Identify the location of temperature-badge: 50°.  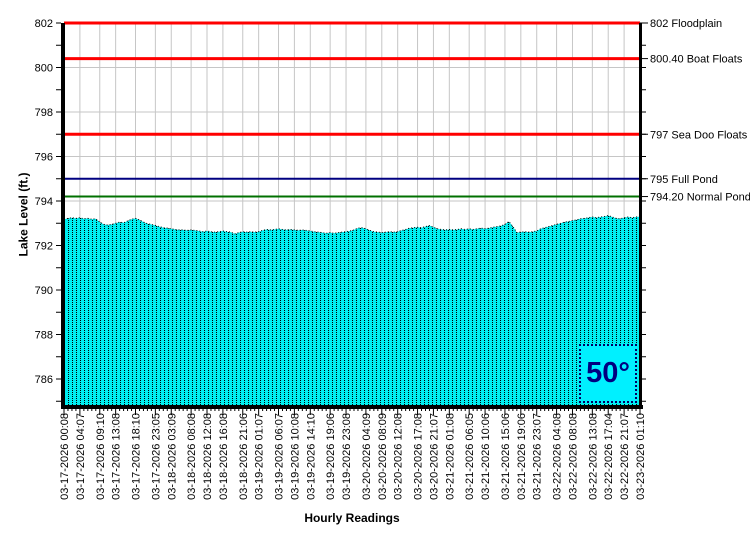
(608, 373).